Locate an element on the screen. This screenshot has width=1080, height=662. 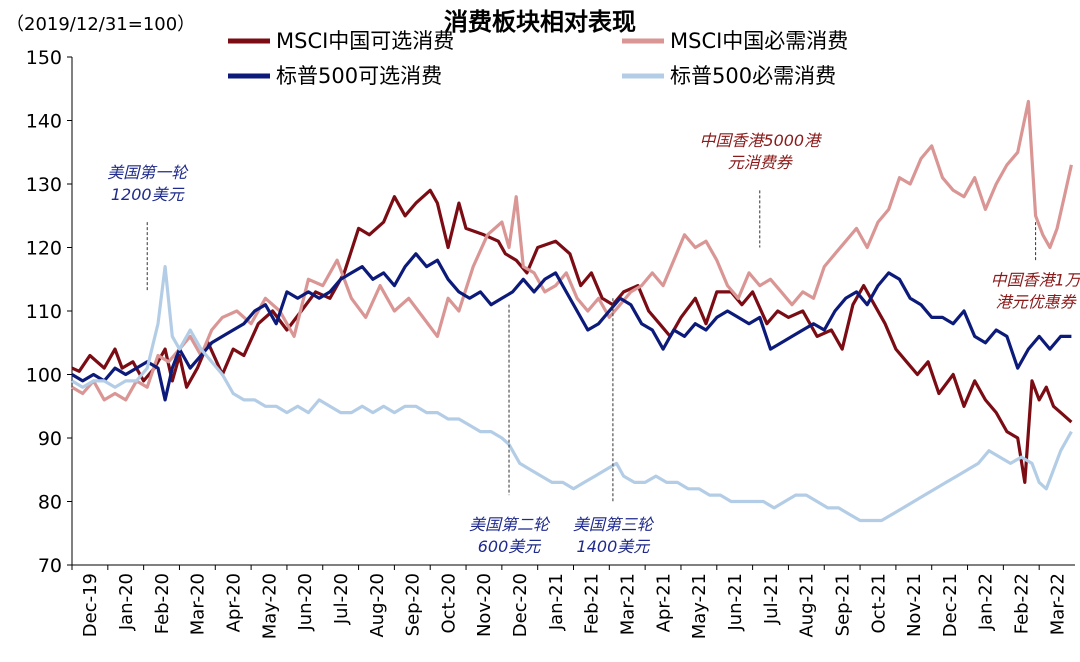
y-tick-label: 100 is located at coordinates (44, 376).